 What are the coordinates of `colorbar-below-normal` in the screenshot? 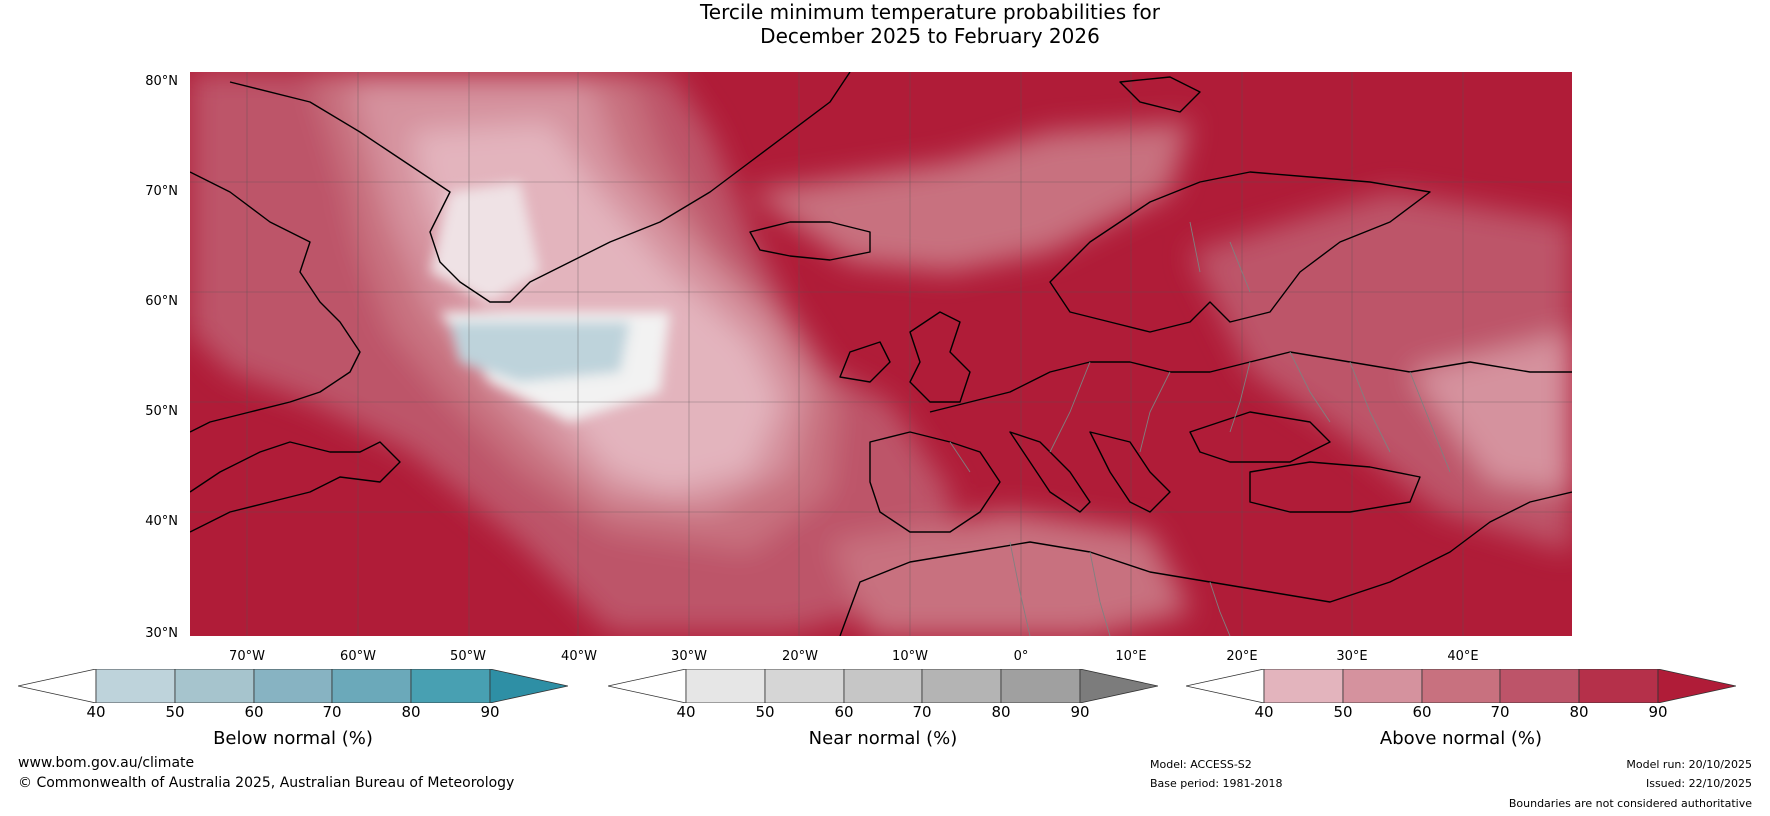 It's located at (293, 686).